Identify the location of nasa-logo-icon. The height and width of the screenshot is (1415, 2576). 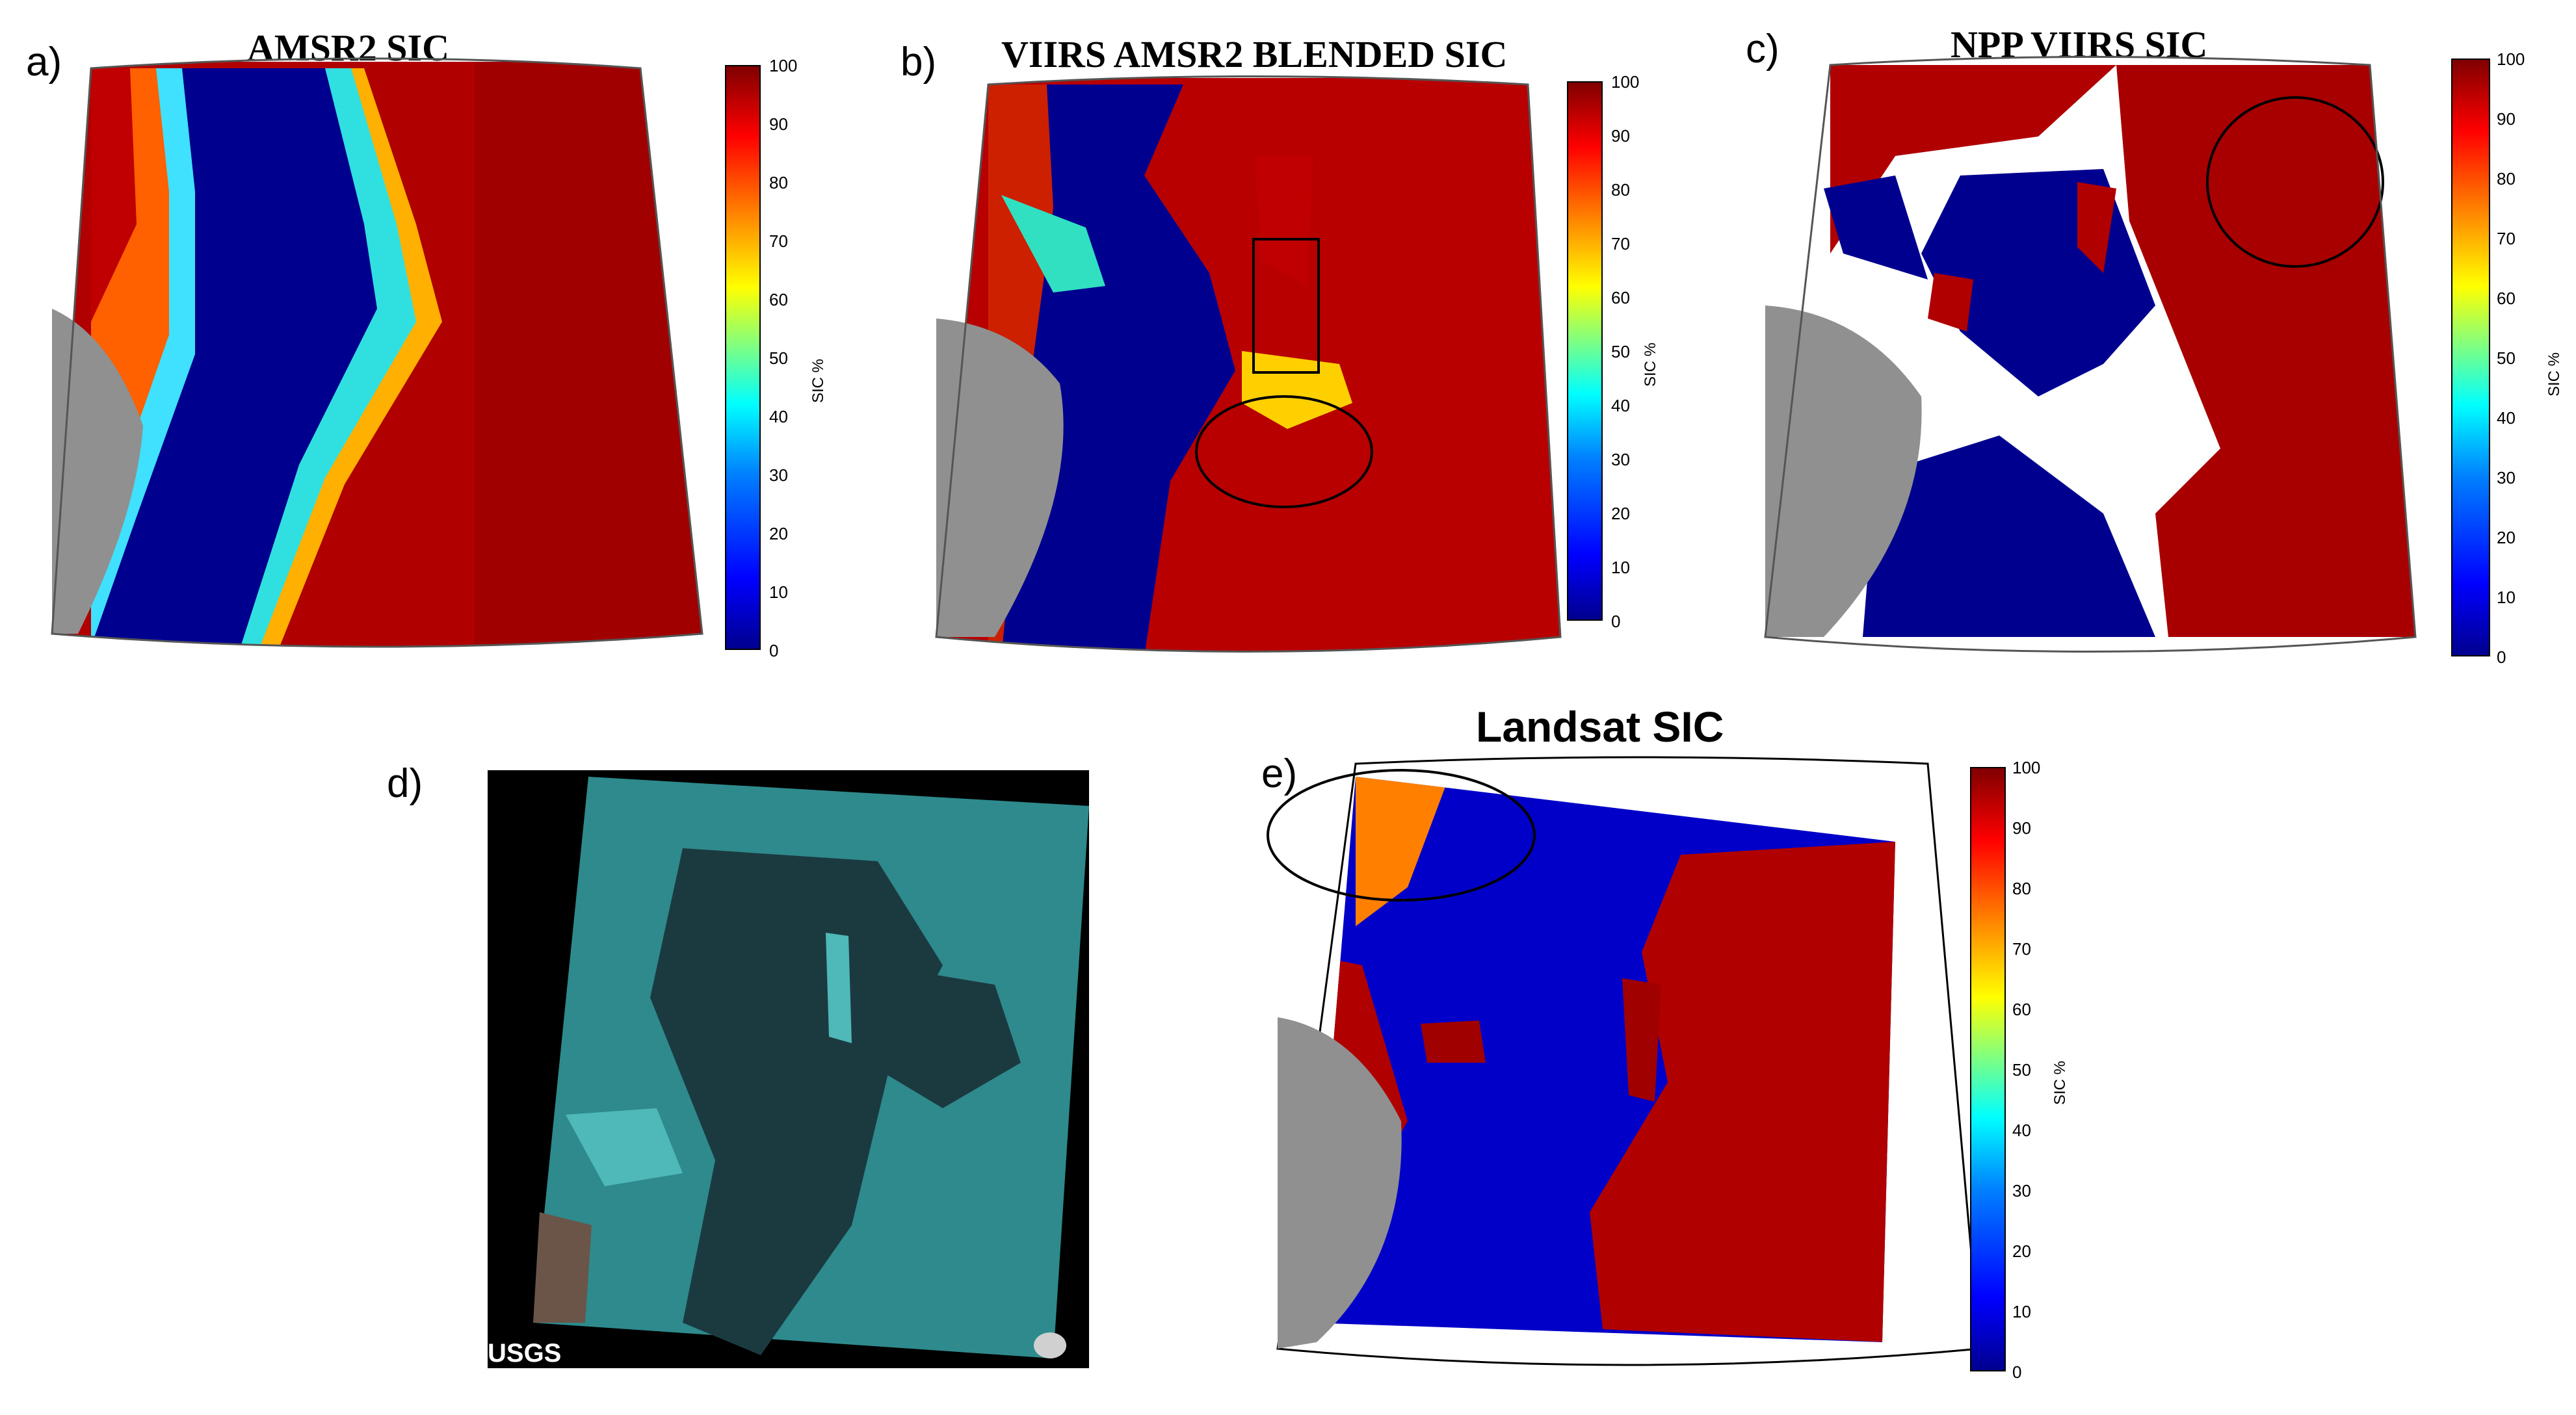
(1050, 1345).